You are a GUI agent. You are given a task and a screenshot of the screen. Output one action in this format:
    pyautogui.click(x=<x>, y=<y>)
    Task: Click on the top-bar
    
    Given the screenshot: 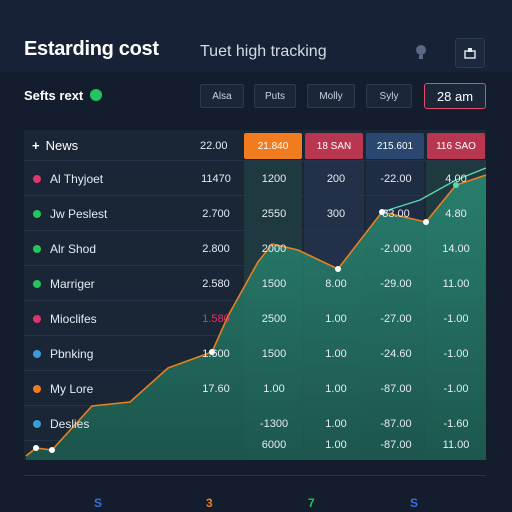 What is the action you would take?
    pyautogui.click(x=256, y=36)
    